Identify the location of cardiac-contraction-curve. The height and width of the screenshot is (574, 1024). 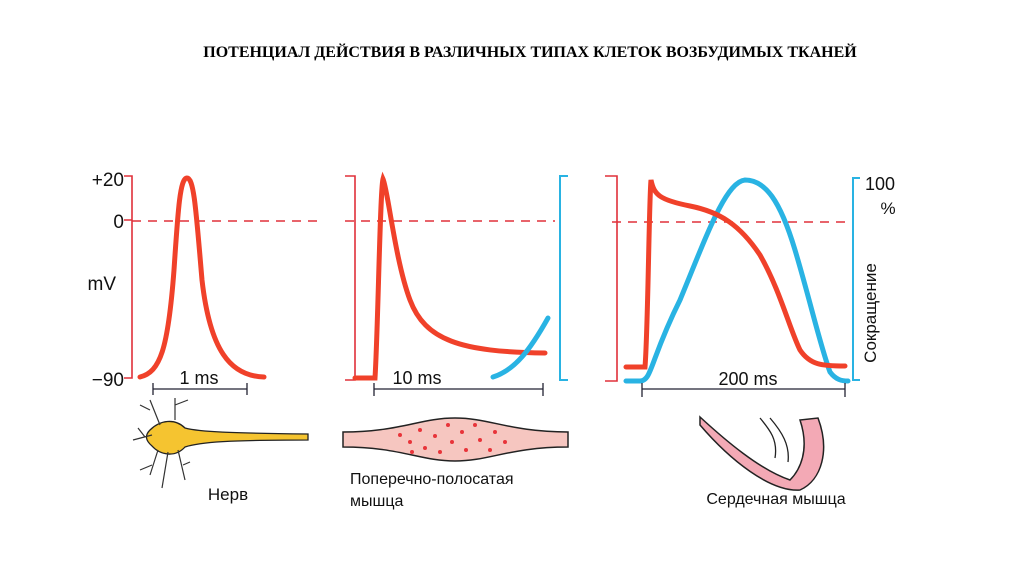
(737, 280).